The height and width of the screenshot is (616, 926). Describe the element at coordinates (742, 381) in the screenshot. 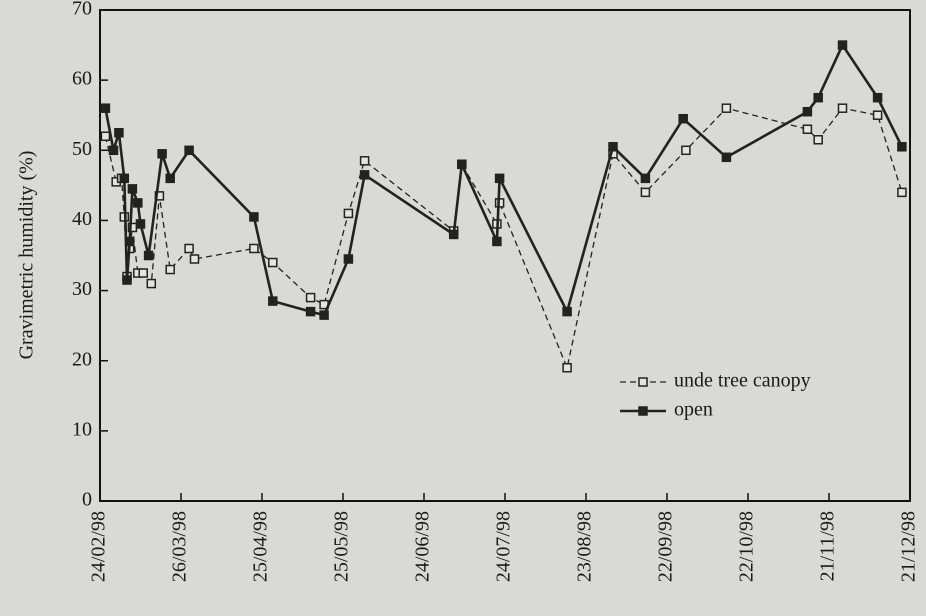

I see `legend-label: unde tree canopy` at that location.